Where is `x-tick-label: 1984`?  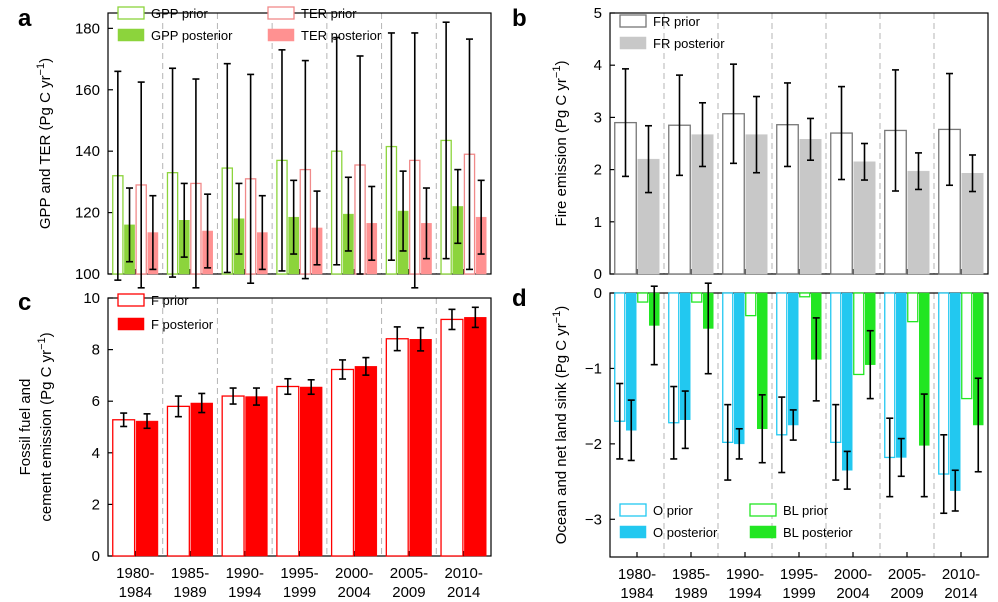
x-tick-label: 1984 is located at coordinates (636, 593).